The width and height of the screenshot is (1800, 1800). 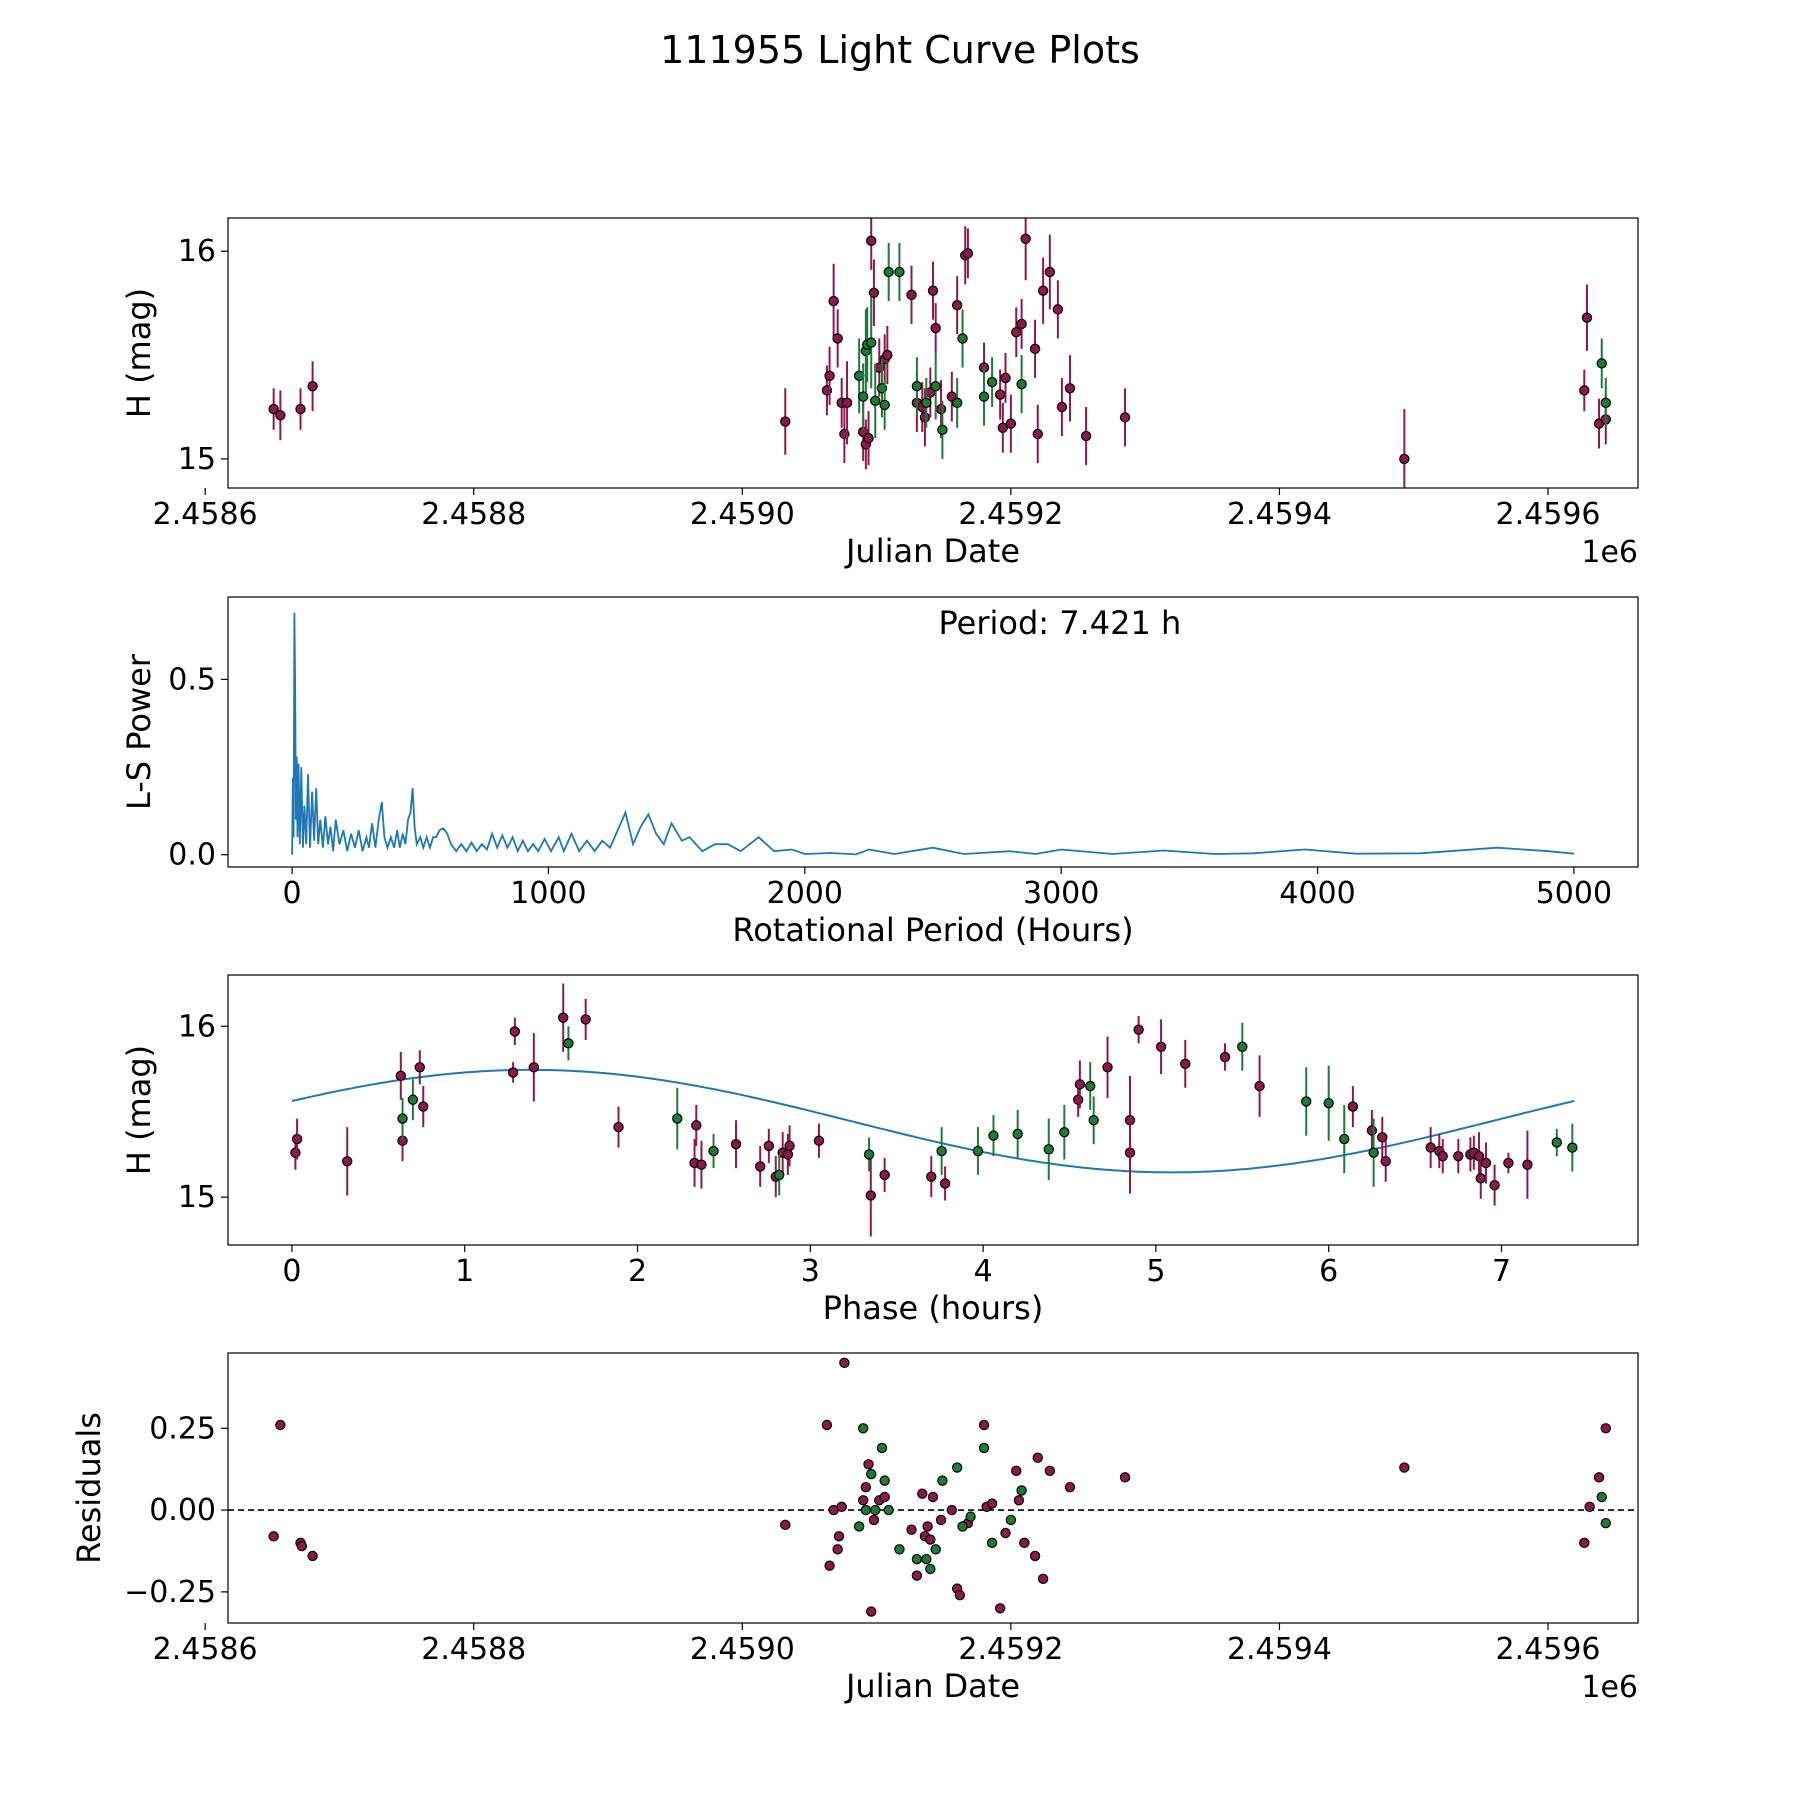 What do you see at coordinates (1317, 893) in the screenshot?
I see `x-tick-label: 4000` at bounding box center [1317, 893].